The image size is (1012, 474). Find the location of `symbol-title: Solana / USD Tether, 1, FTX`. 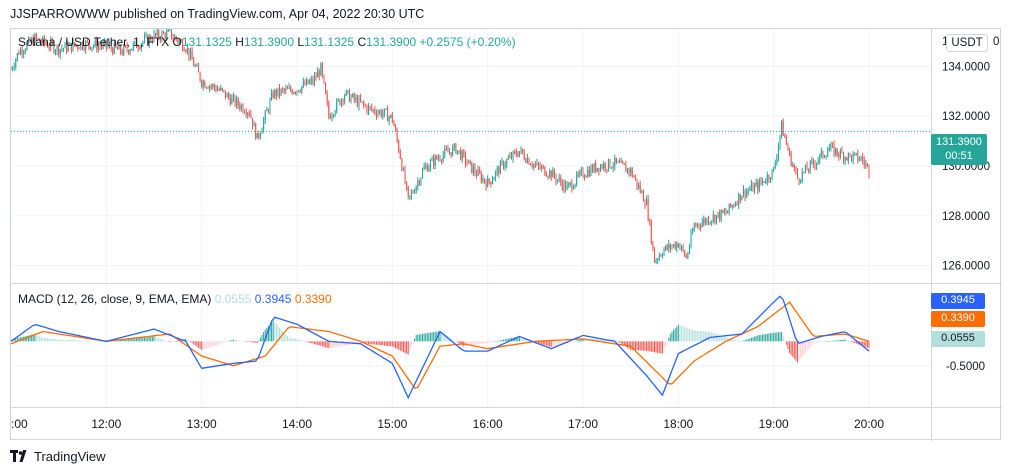

symbol-title: Solana / USD Tether, 1, FTX is located at coordinates (94, 42).